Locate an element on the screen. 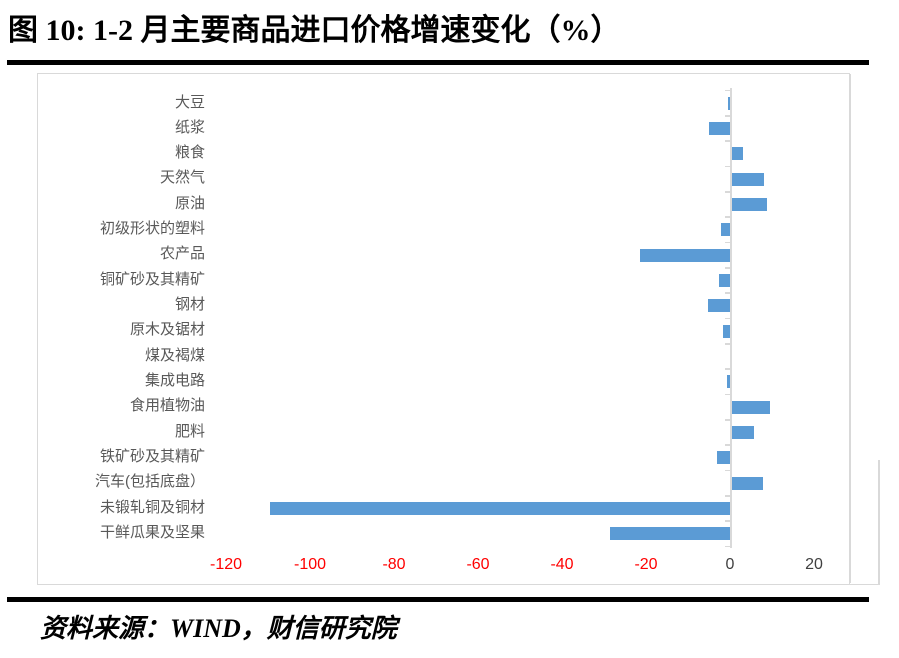 This screenshot has height=658, width=899. category-label: 初级形状的塑料 is located at coordinates (152, 229).